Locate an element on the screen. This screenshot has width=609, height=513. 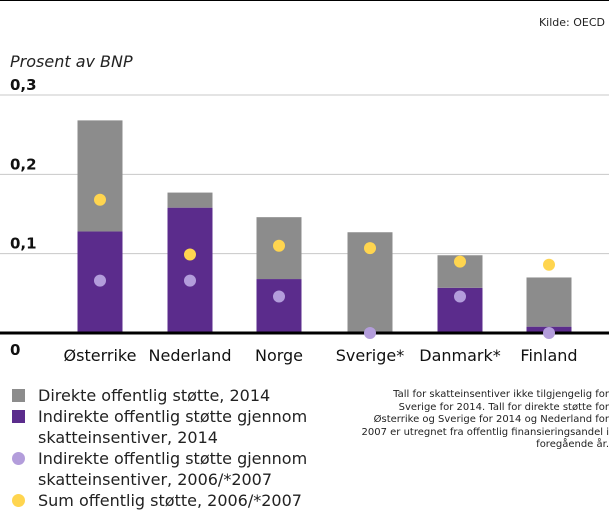
x-tick-label: Danmark* is located at coordinates (460, 355).